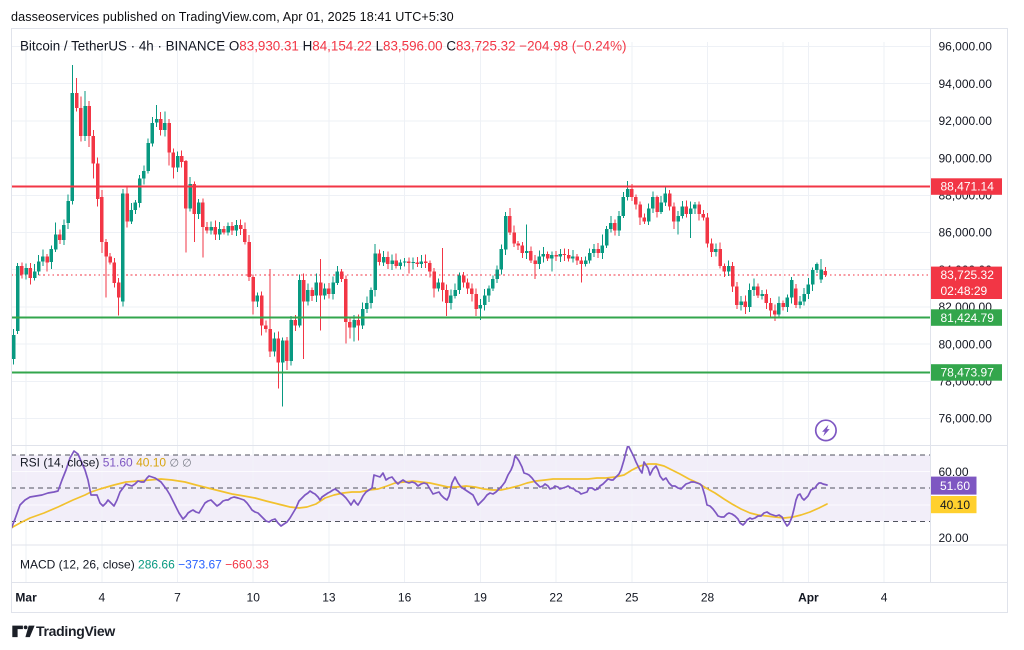 The height and width of the screenshot is (650, 1024). What do you see at coordinates (254, 598) in the screenshot?
I see `svg-text: 10` at bounding box center [254, 598].